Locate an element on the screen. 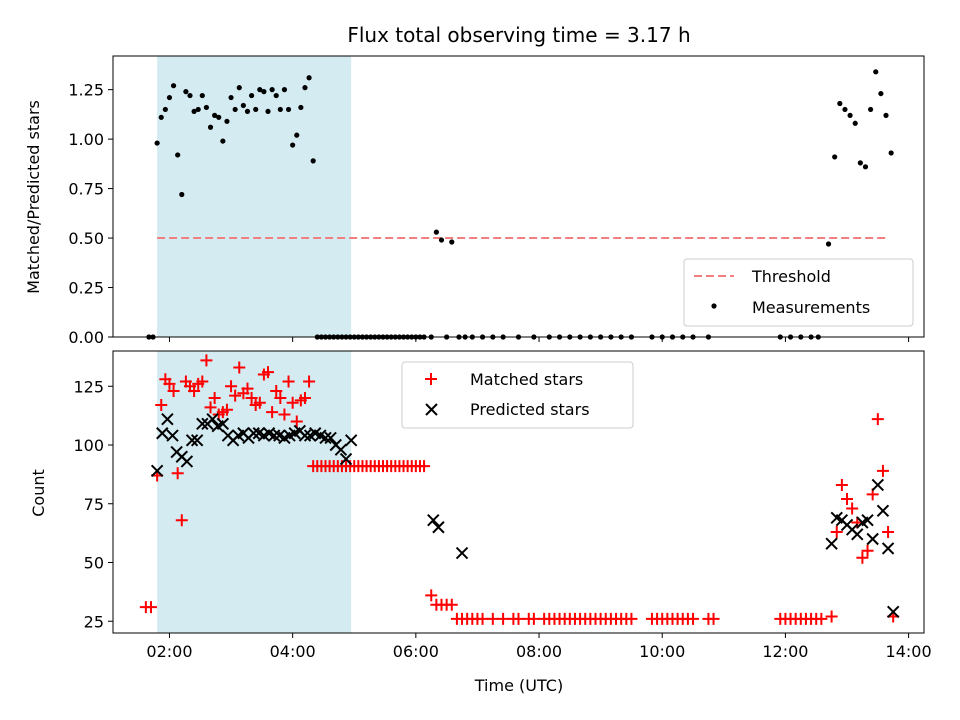 The width and height of the screenshot is (960, 720). y-tick-label: 0.25 is located at coordinates (86, 288).